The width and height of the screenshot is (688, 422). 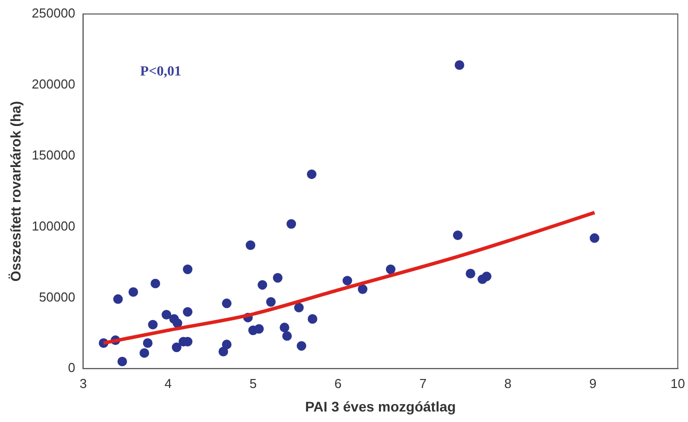 I want to click on x-tick-label: 9, so click(x=592, y=383).